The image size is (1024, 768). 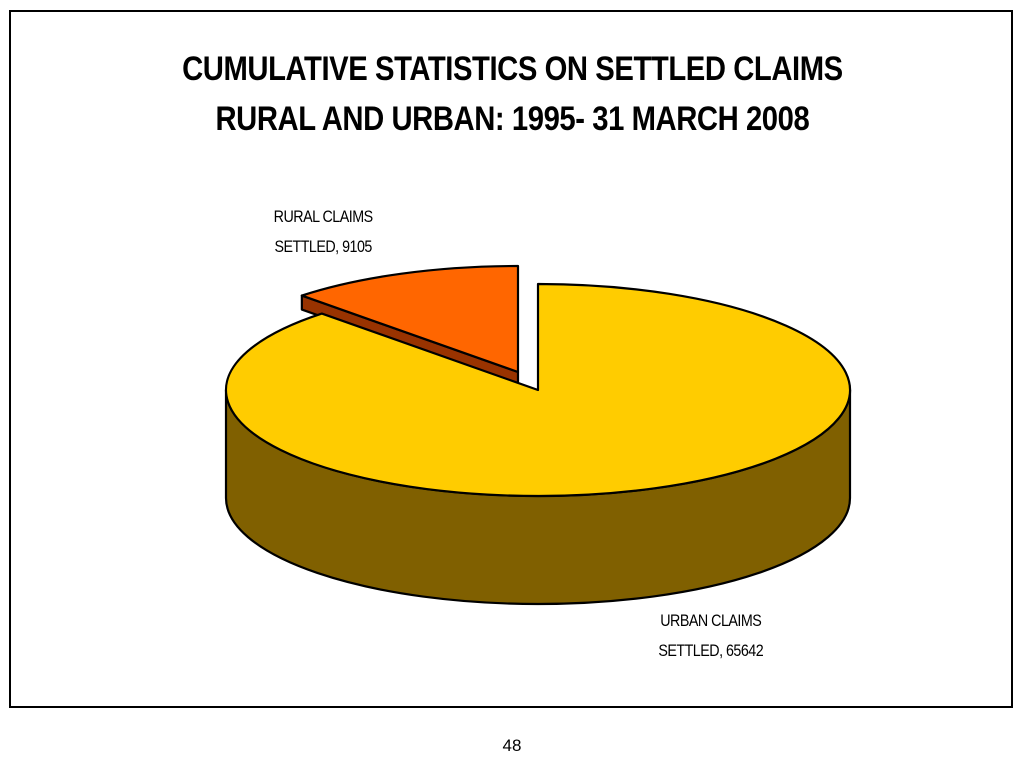 I want to click on rural-label-line-1: RURAL CLAIMS, so click(x=323, y=216).